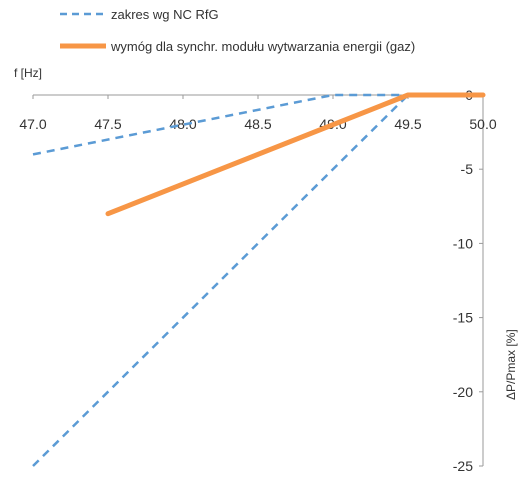 The width and height of the screenshot is (525, 477). I want to click on x-tick-label: 49.5, so click(407, 124).